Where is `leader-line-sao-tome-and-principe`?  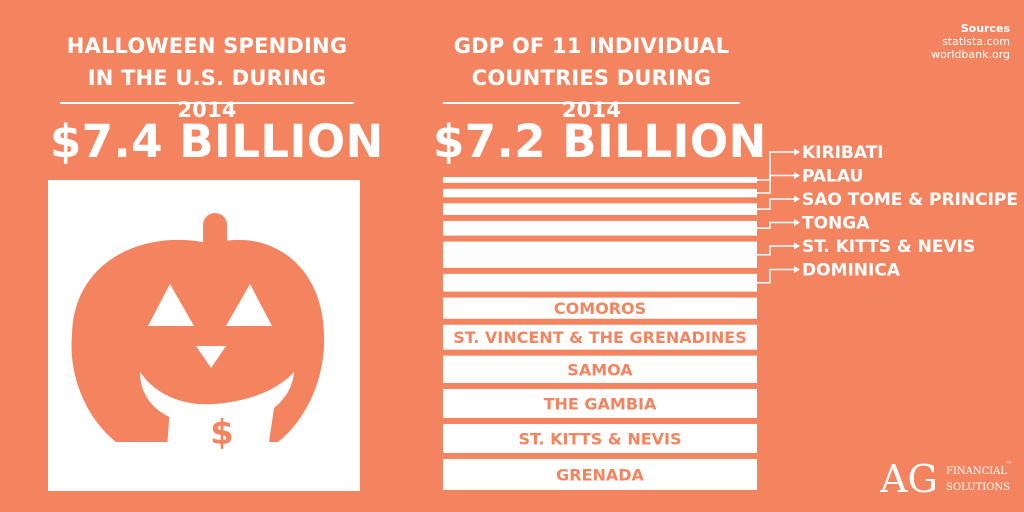
leader-line-sao-tome-and-principe is located at coordinates (775, 204).